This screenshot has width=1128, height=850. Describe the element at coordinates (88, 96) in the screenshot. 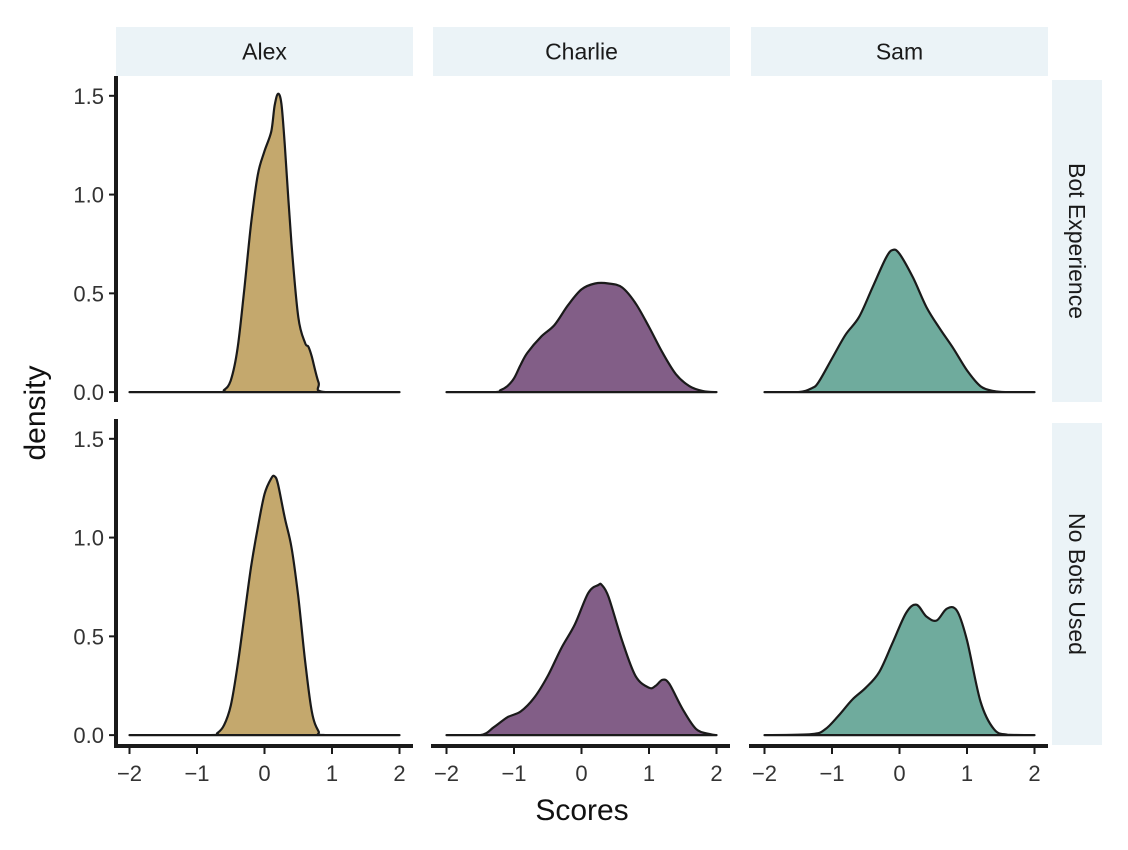

I see `y-tick-label-bot-experience-3: 1.5` at that location.